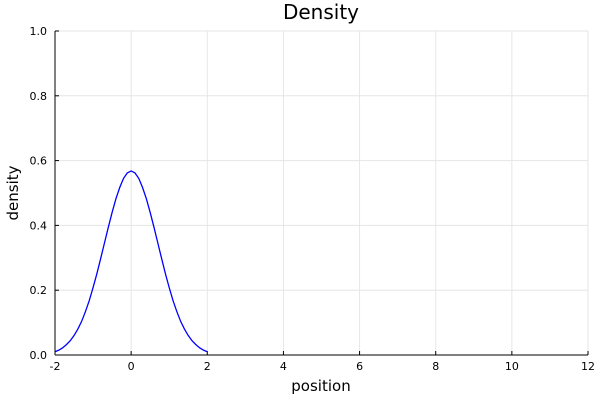  What do you see at coordinates (13, 192) in the screenshot?
I see `y-axis-label: density` at bounding box center [13, 192].